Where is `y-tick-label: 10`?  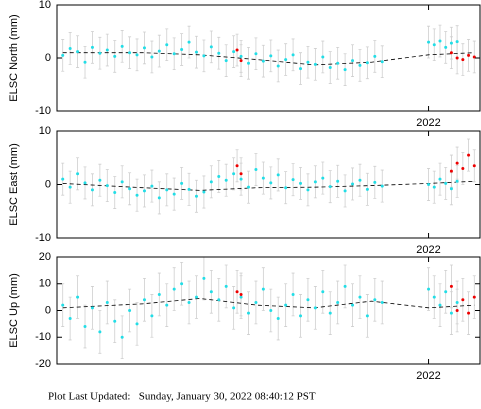
y-tick-label: 10 is located at coordinates (45, 284).